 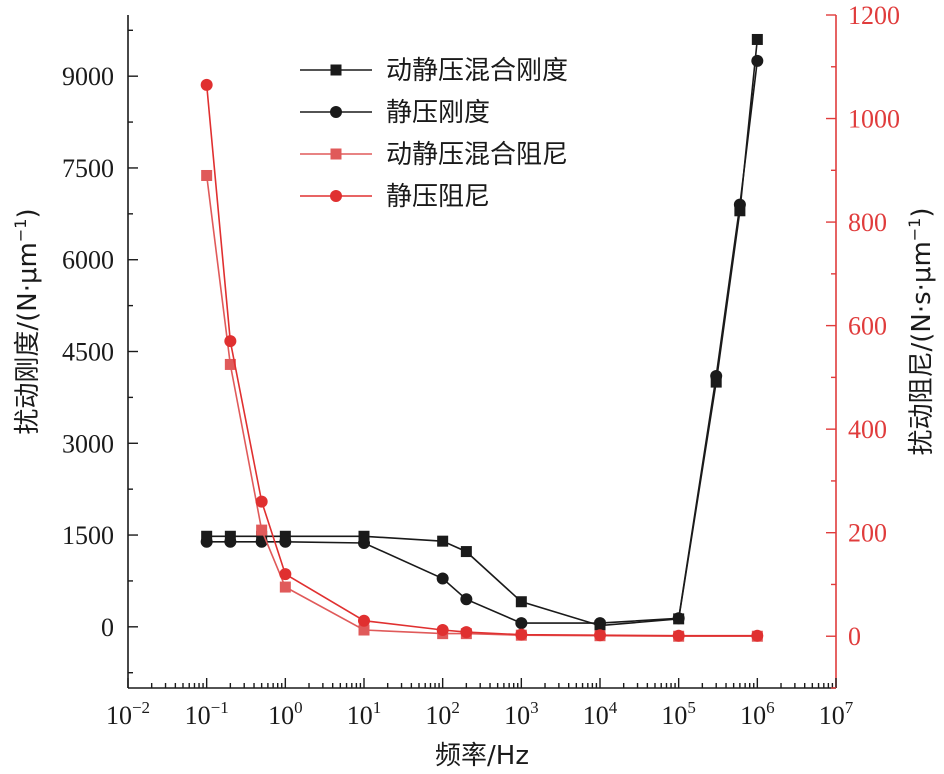 What do you see at coordinates (364, 714) in the screenshot?
I see `x-tick-label: 10¹` at bounding box center [364, 714].